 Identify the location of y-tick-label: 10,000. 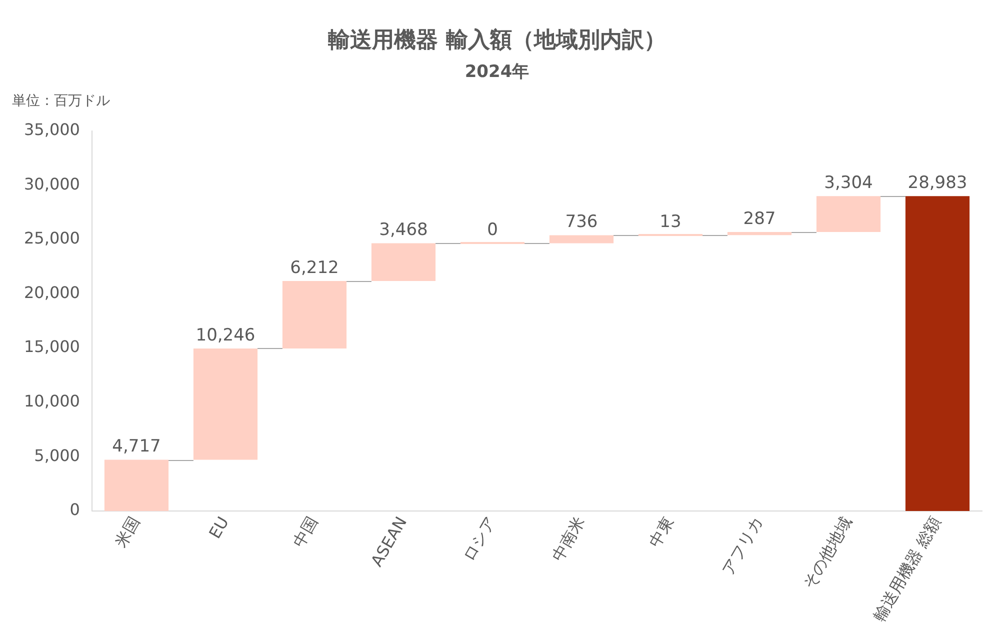
(52, 401).